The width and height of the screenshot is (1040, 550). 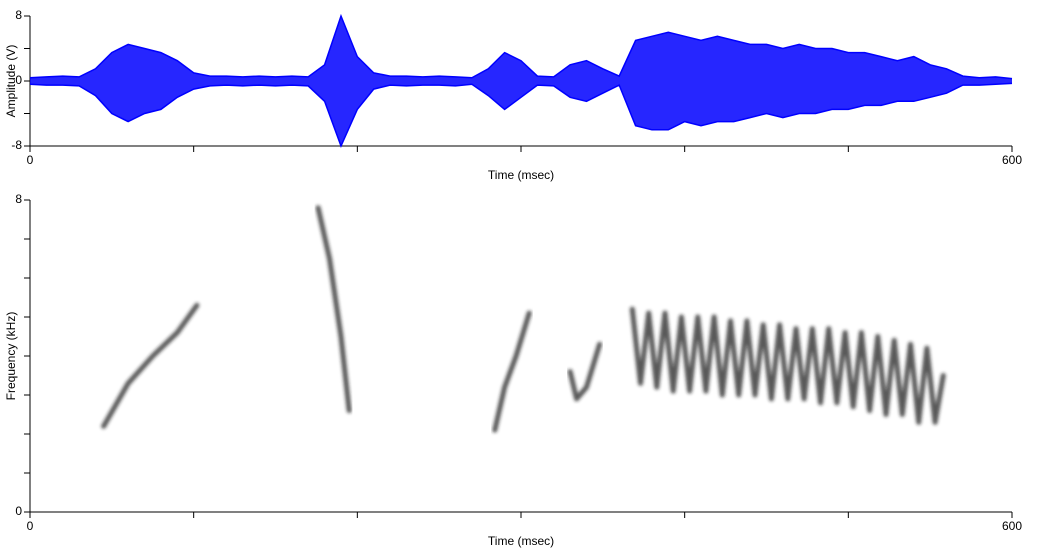 I want to click on y-tick-label: -8, so click(x=16, y=145).